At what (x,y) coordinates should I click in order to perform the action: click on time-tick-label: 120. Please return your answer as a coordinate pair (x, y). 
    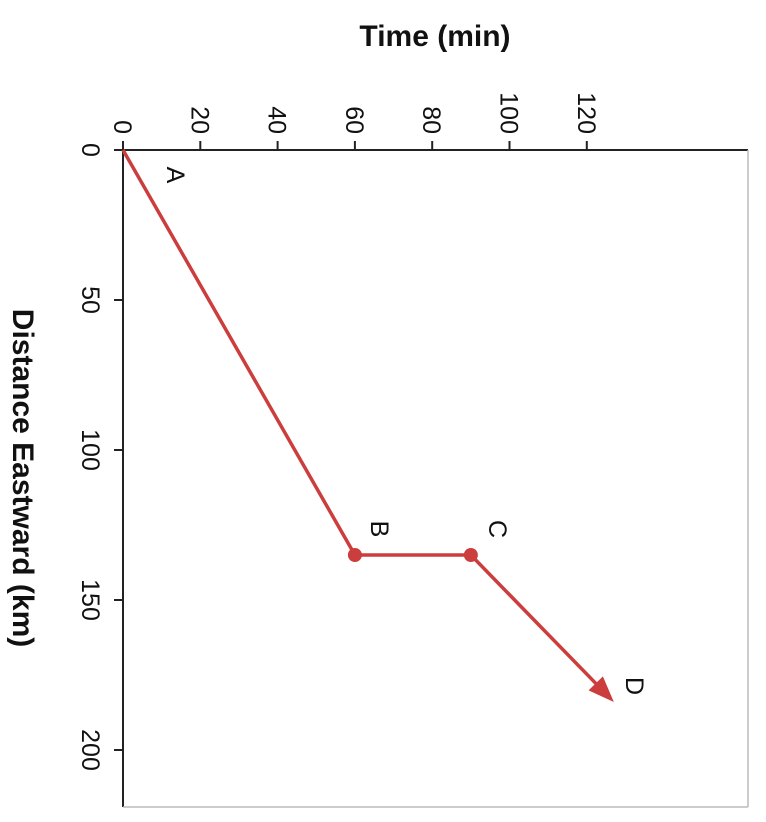
    Looking at the image, I should click on (586, 113).